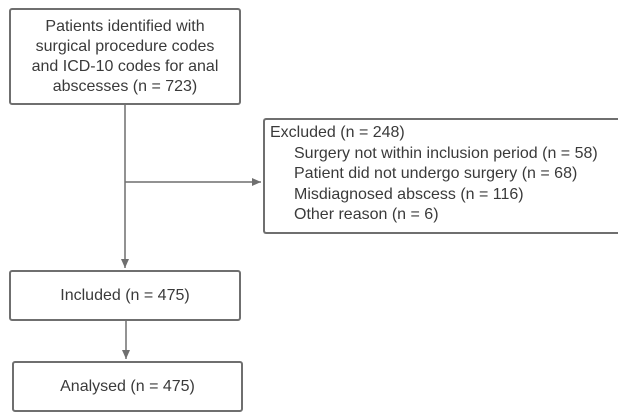 The width and height of the screenshot is (618, 414). Describe the element at coordinates (125, 66) in the screenshot. I see `identified-line-3: and ICD-10 codes for anal` at that location.